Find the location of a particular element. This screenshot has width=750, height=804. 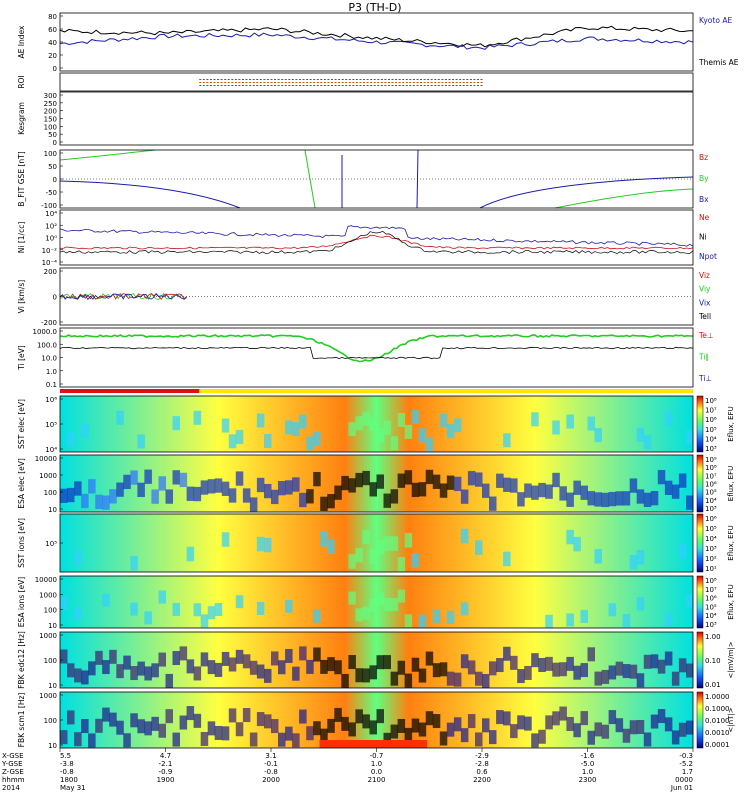

panel-ti: Ti [eV] 1000.0 100.0 10.0 1.0 0.1 Te⊥ Ti∥ Ti⊥ is located at coordinates (365, 358).